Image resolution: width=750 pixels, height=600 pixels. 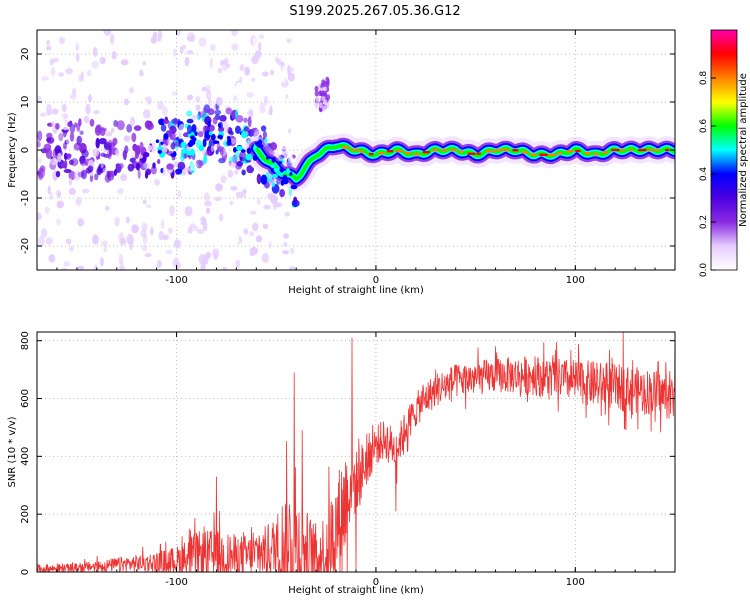 What do you see at coordinates (25, 246) in the screenshot?
I see `spectrogram-y-tick-label: -20` at bounding box center [25, 246].